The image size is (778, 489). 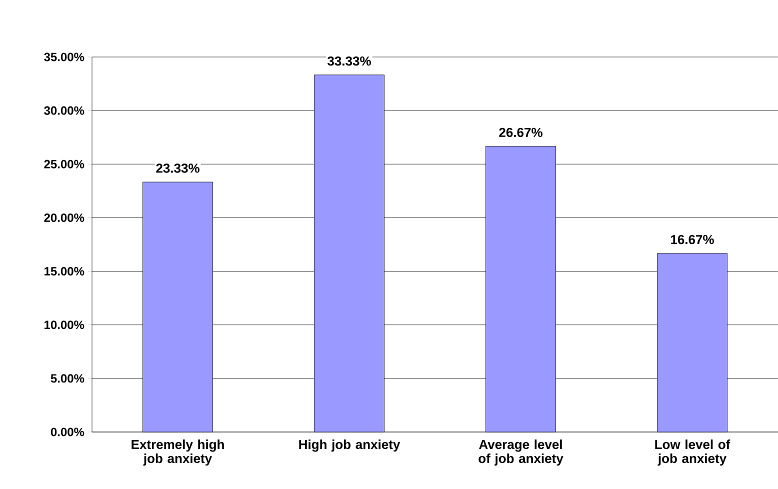 What do you see at coordinates (692, 239) in the screenshot?
I see `data-label: 16.67%` at bounding box center [692, 239].